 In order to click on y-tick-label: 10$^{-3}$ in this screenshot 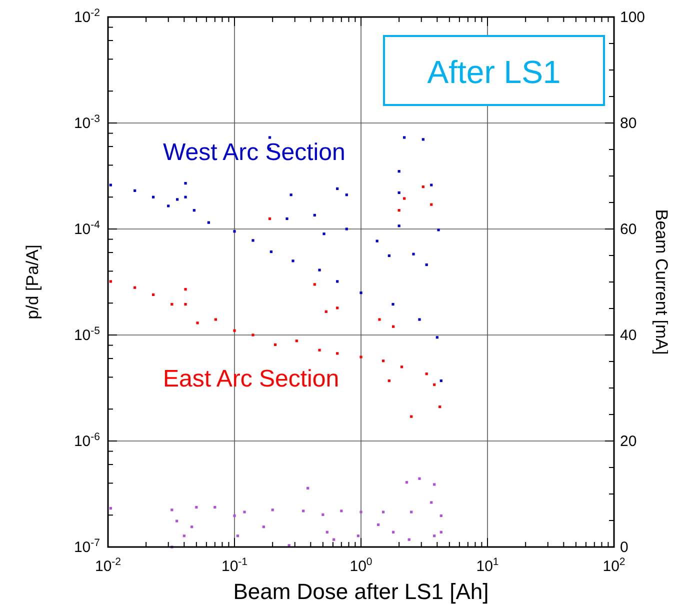, I will do `click(87, 122)`.